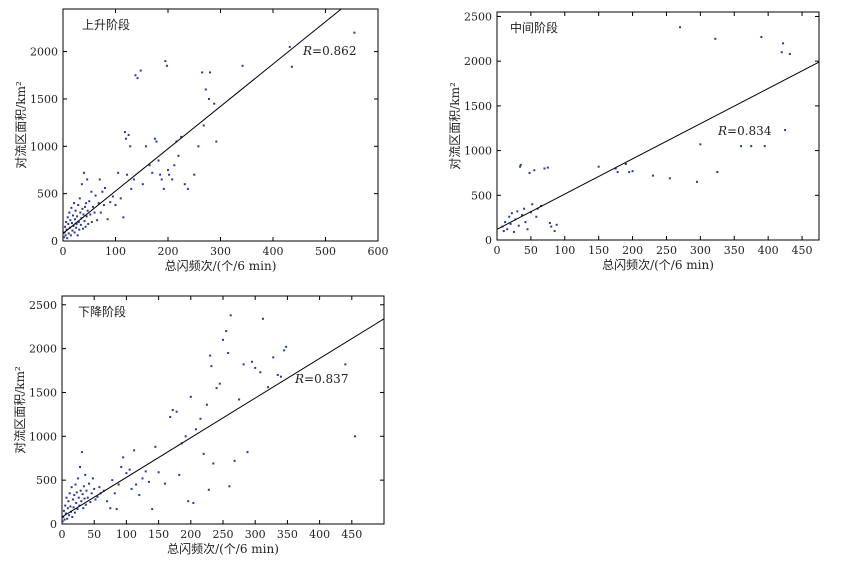  I want to click on x-tick-label: 600, so click(378, 251).